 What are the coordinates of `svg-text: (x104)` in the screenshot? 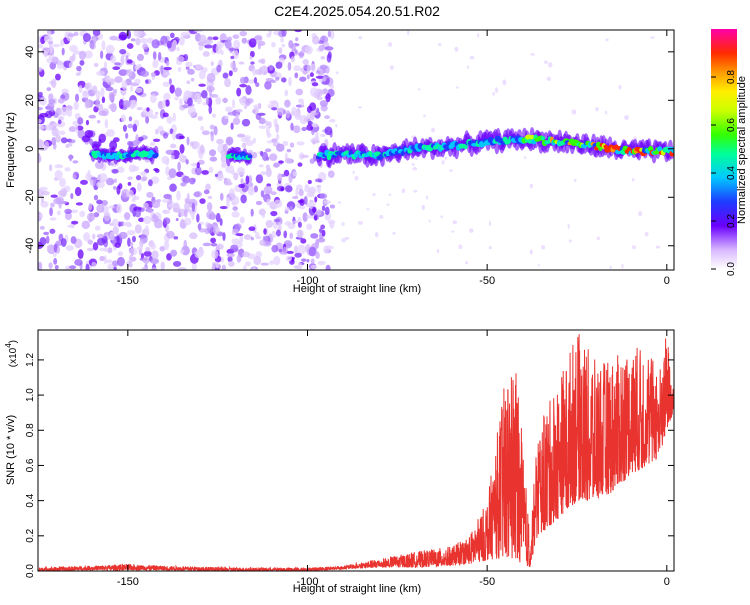 It's located at (11, 353).